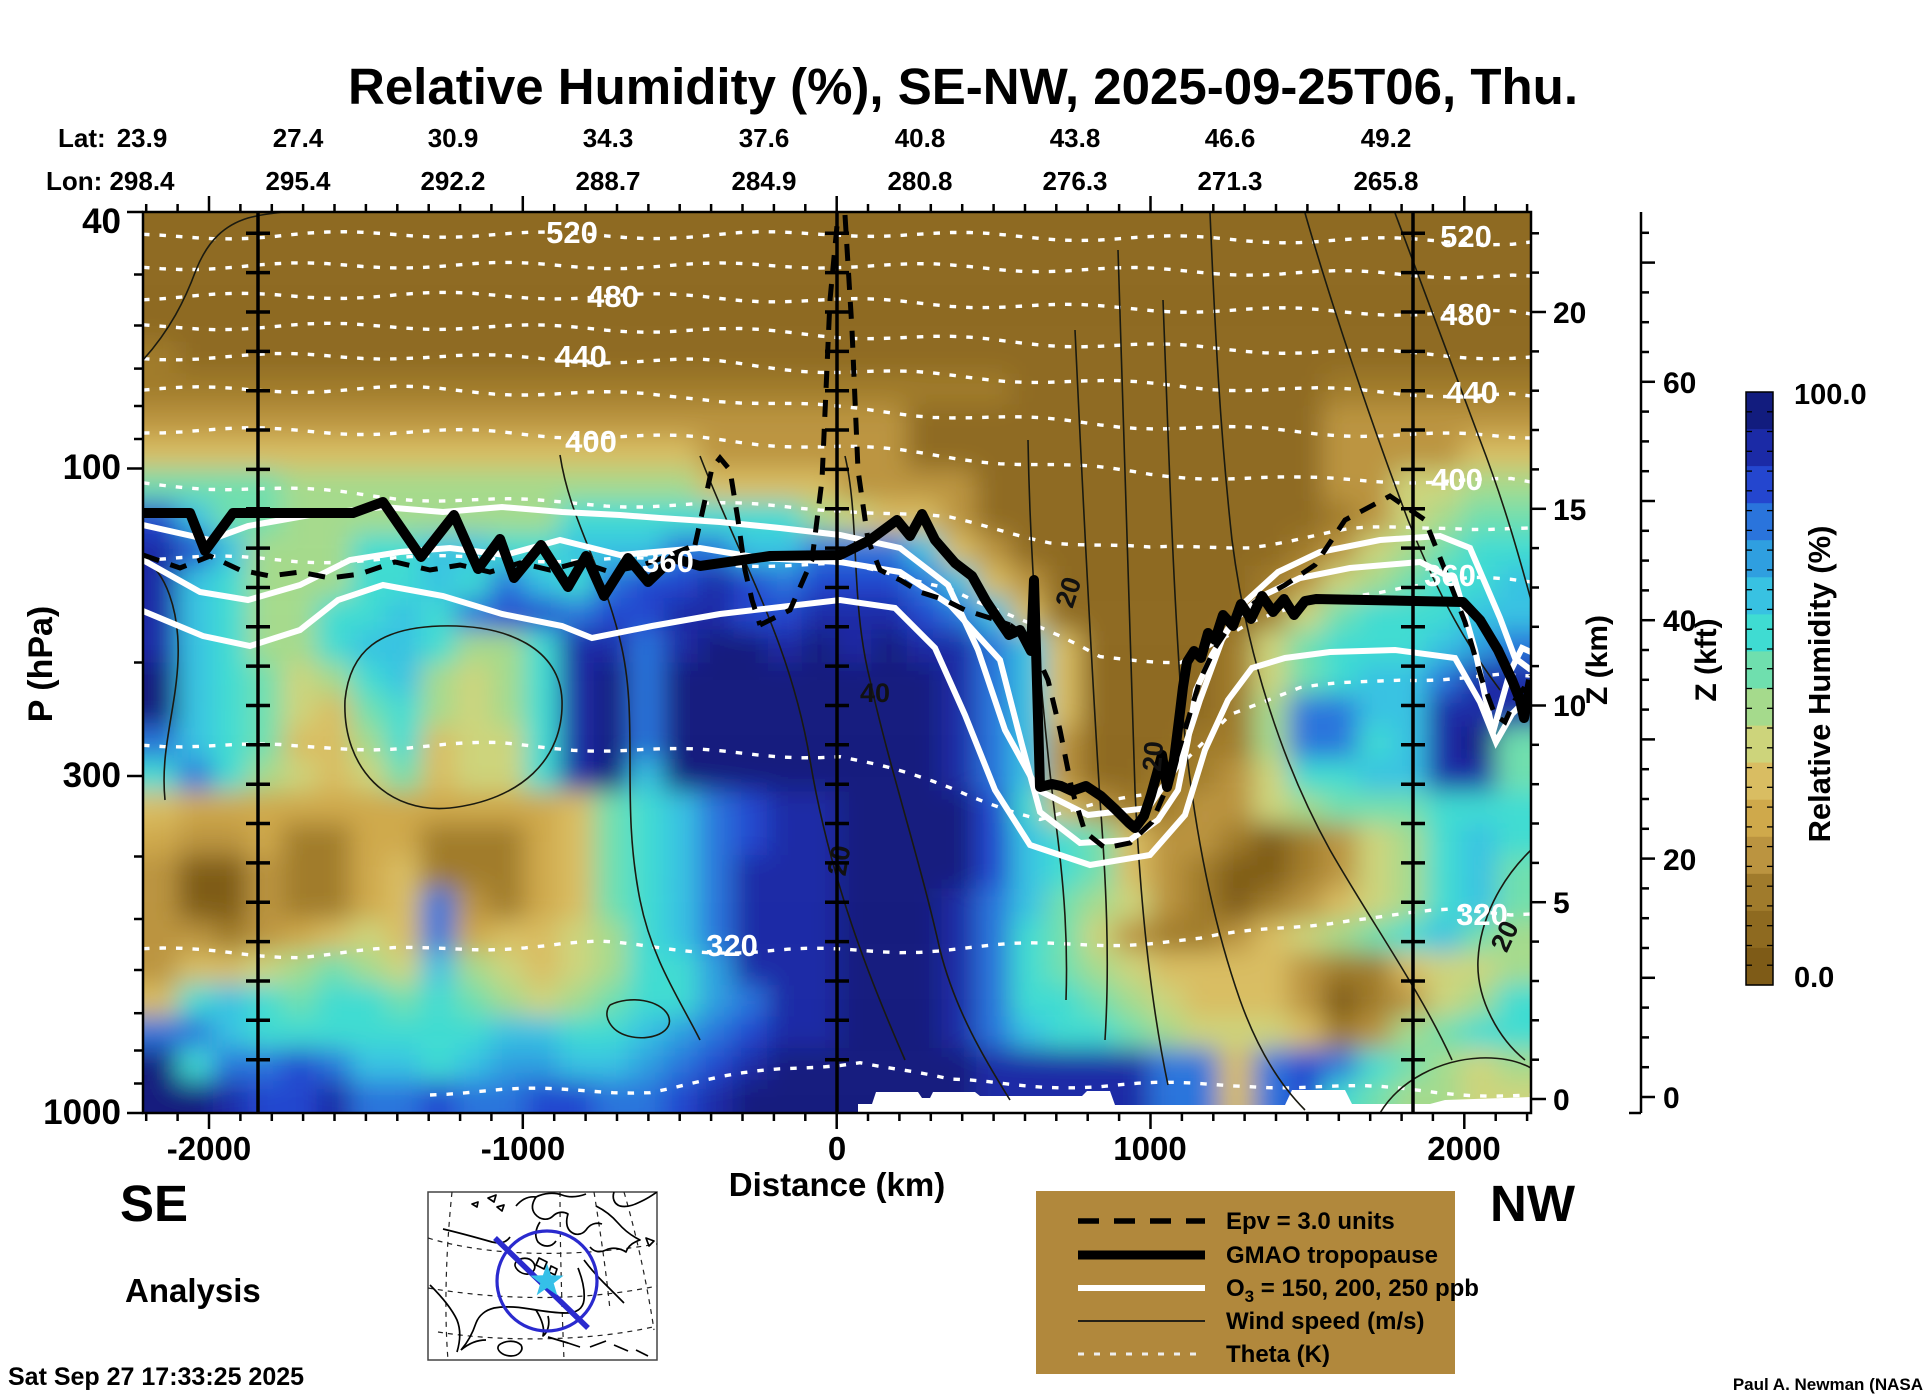 Image resolution: width=1926 pixels, height=1399 pixels. Describe the element at coordinates (608, 138) in the screenshot. I see `svg-text: 34.3` at that location.